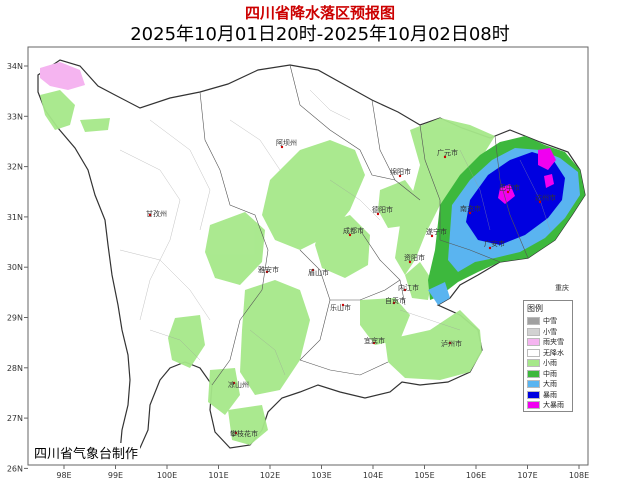 The image size is (640, 498). I want to click on legend-item: 暴雨, so click(548, 395).